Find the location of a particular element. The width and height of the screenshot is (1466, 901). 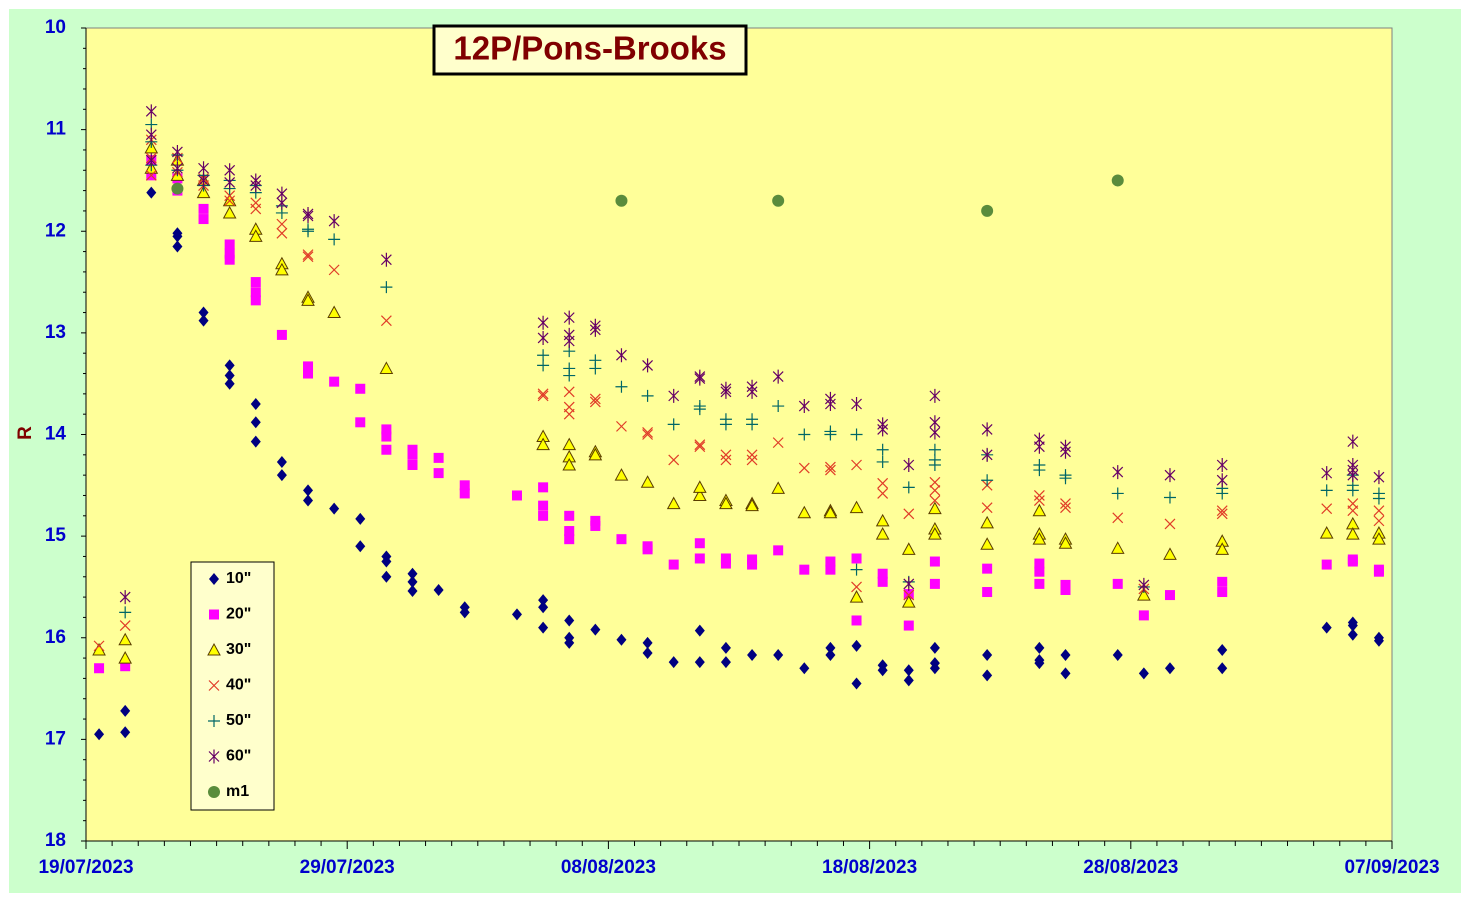

title-box-frame is located at coordinates (590, 50).